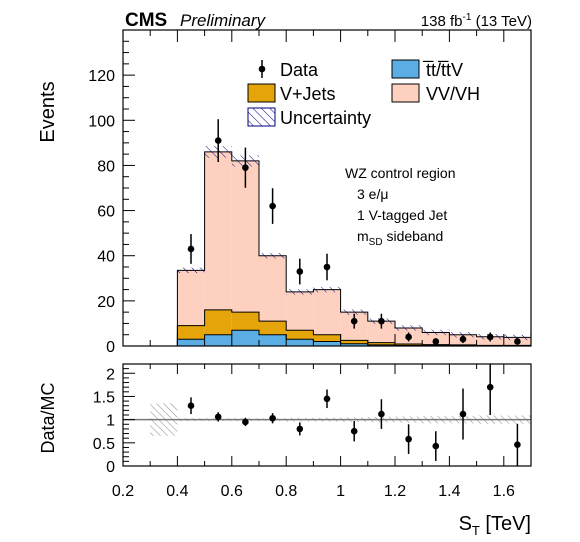  Describe the element at coordinates (453, 94) in the screenshot. I see `svg-text: VV/VH` at that location.